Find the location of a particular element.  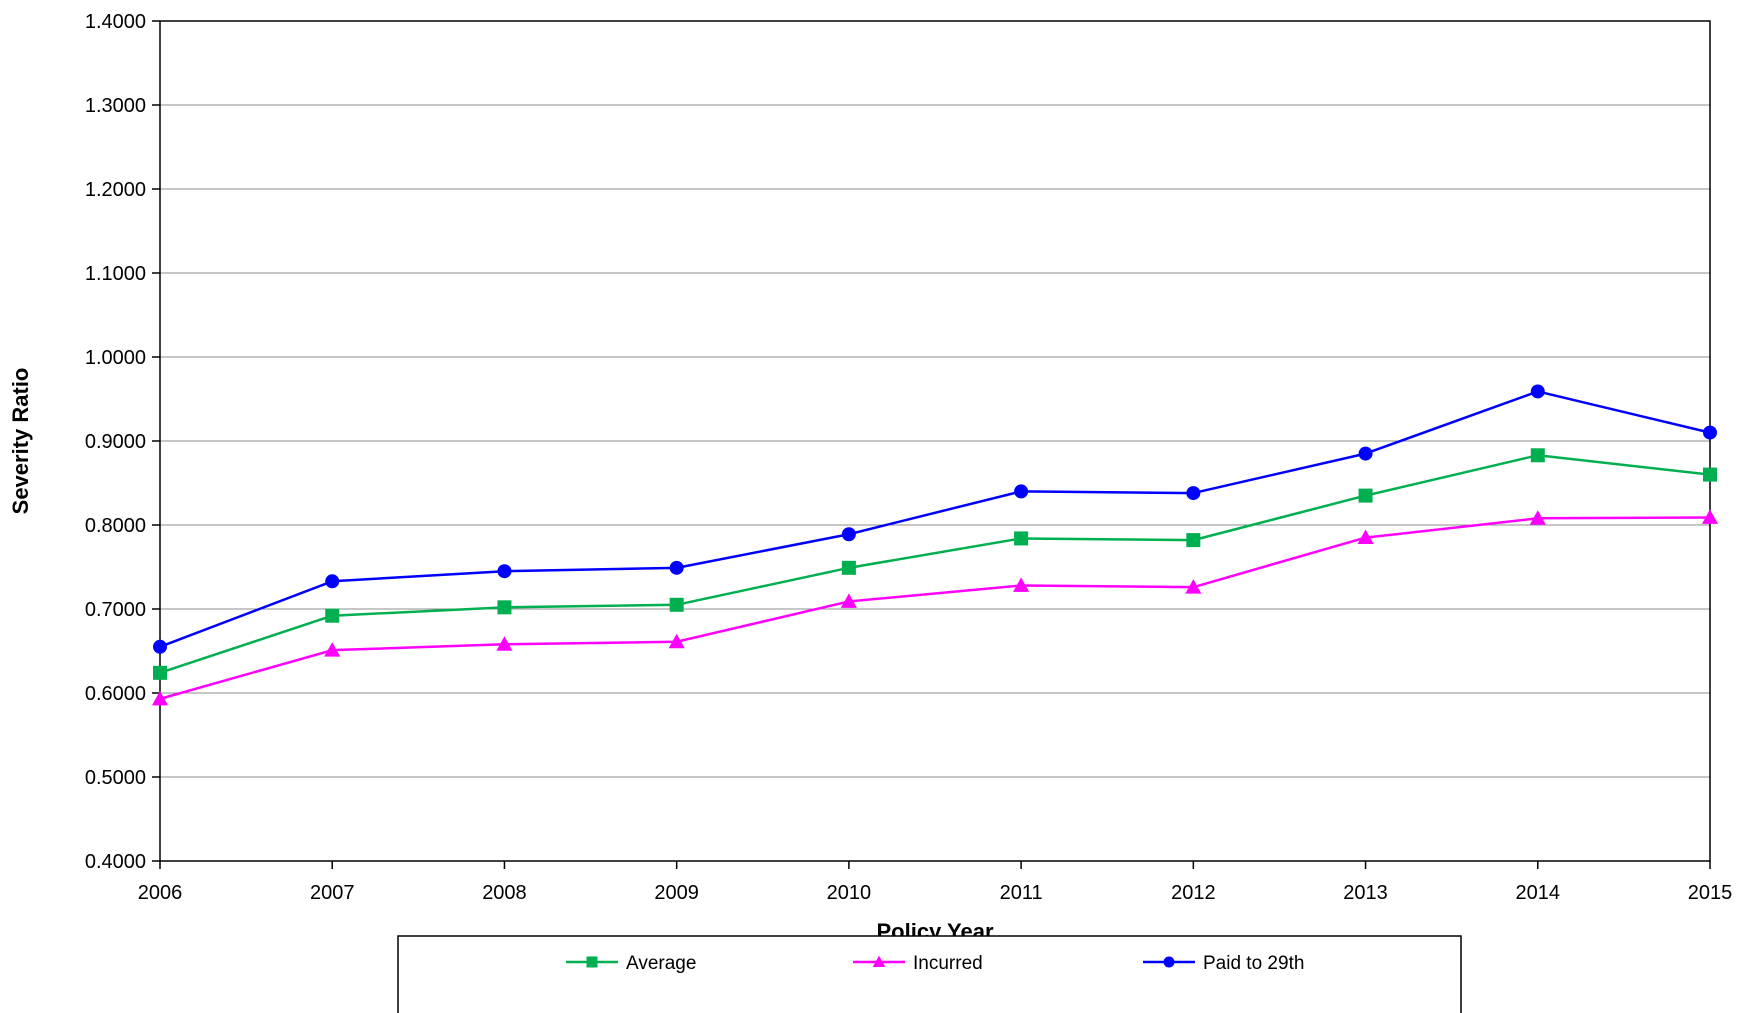

y-tick-label: 0.5000 is located at coordinates (115, 778).